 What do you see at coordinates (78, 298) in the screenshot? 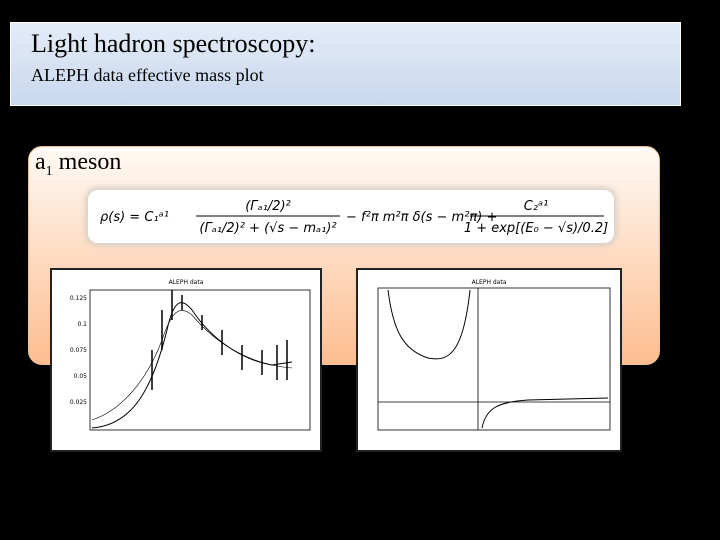
I see `y-tick-label: 0.125` at bounding box center [78, 298].